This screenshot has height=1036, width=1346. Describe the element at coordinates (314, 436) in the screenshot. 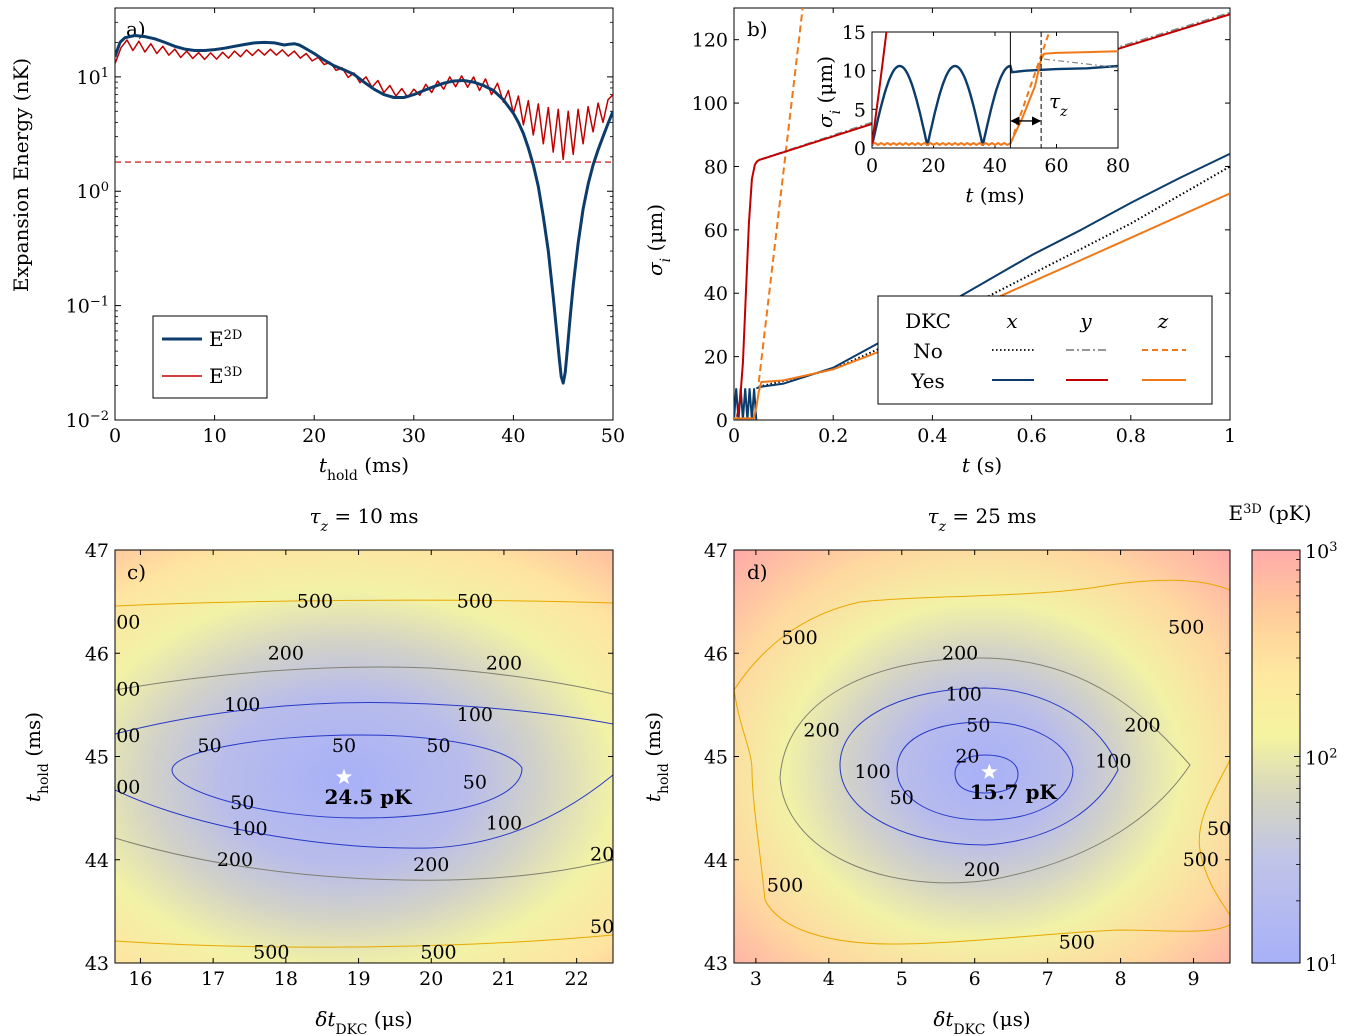

I see `panel-a-xtick-label: 20` at that location.